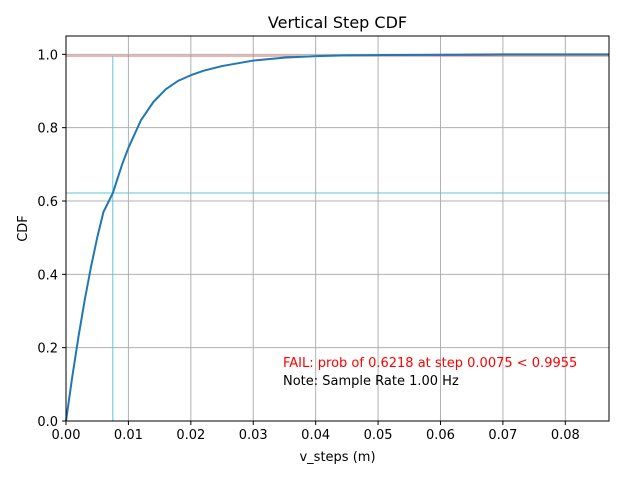 Image resolution: width=640 pixels, height=480 pixels. Describe the element at coordinates (502, 435) in the screenshot. I see `x-tick-label: 0.07` at that location.